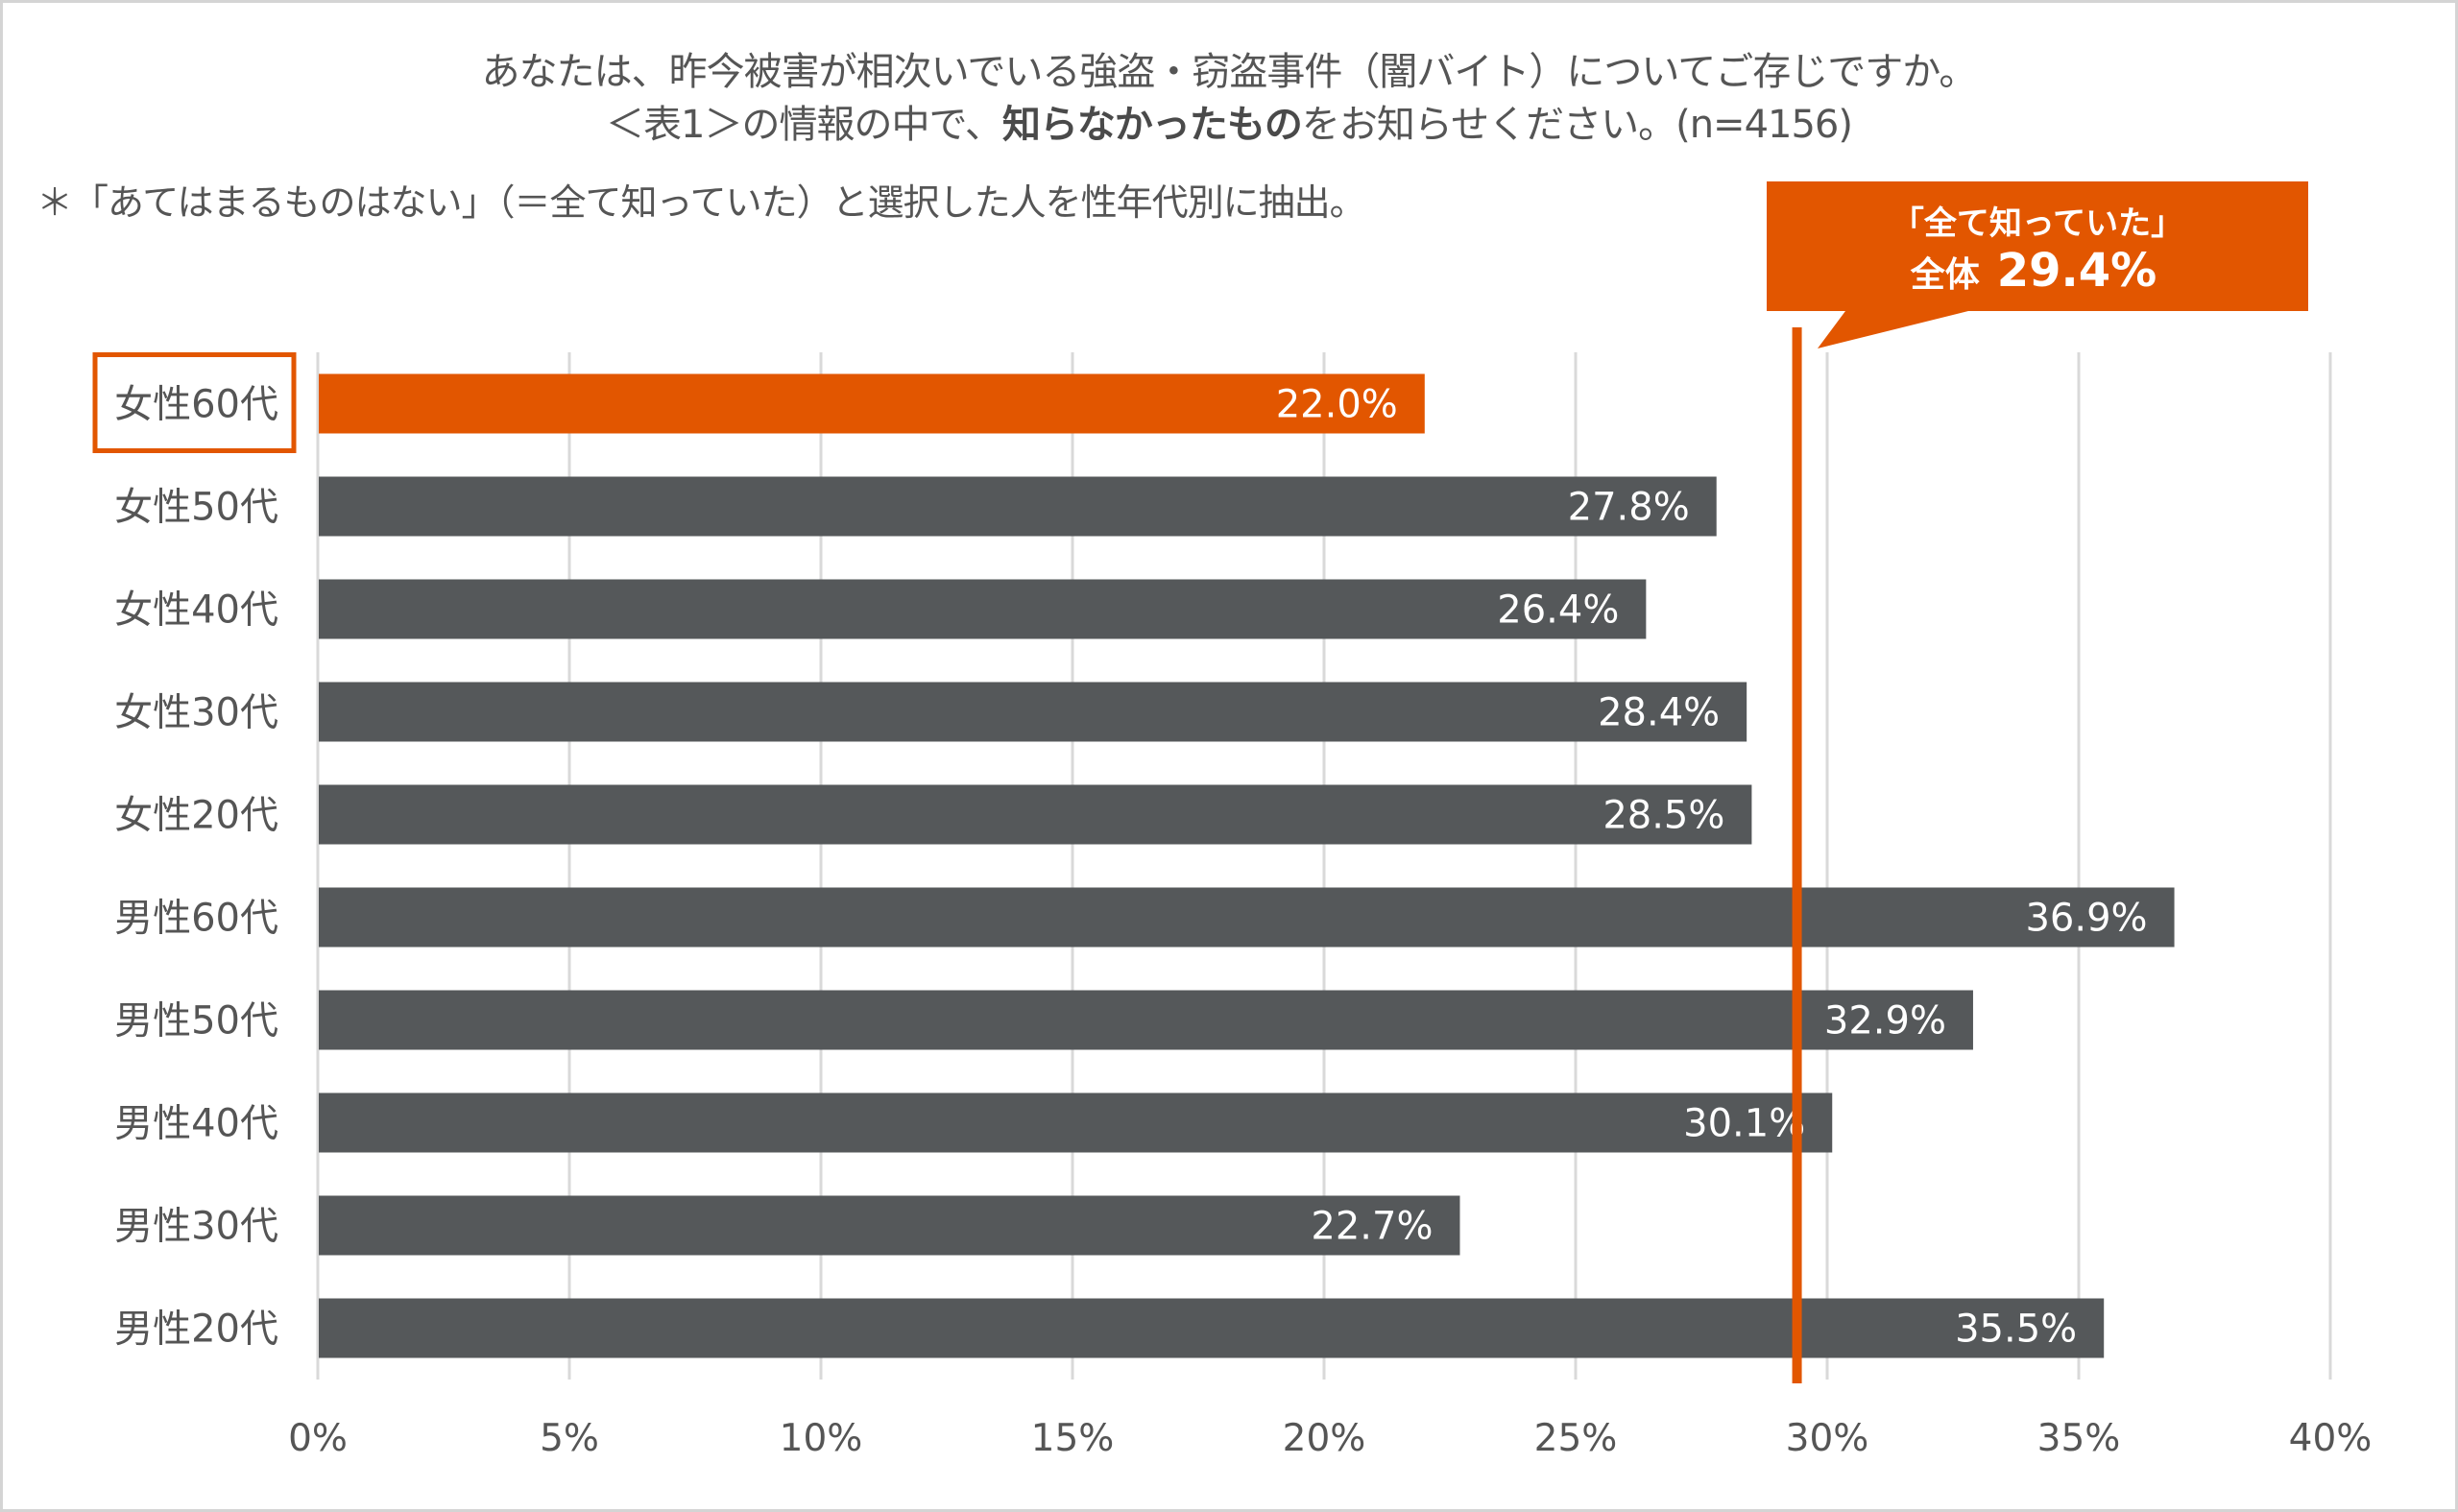 The height and width of the screenshot is (1512, 2458). I want to click on bar-value-label: 28.4%, so click(1659, 713).